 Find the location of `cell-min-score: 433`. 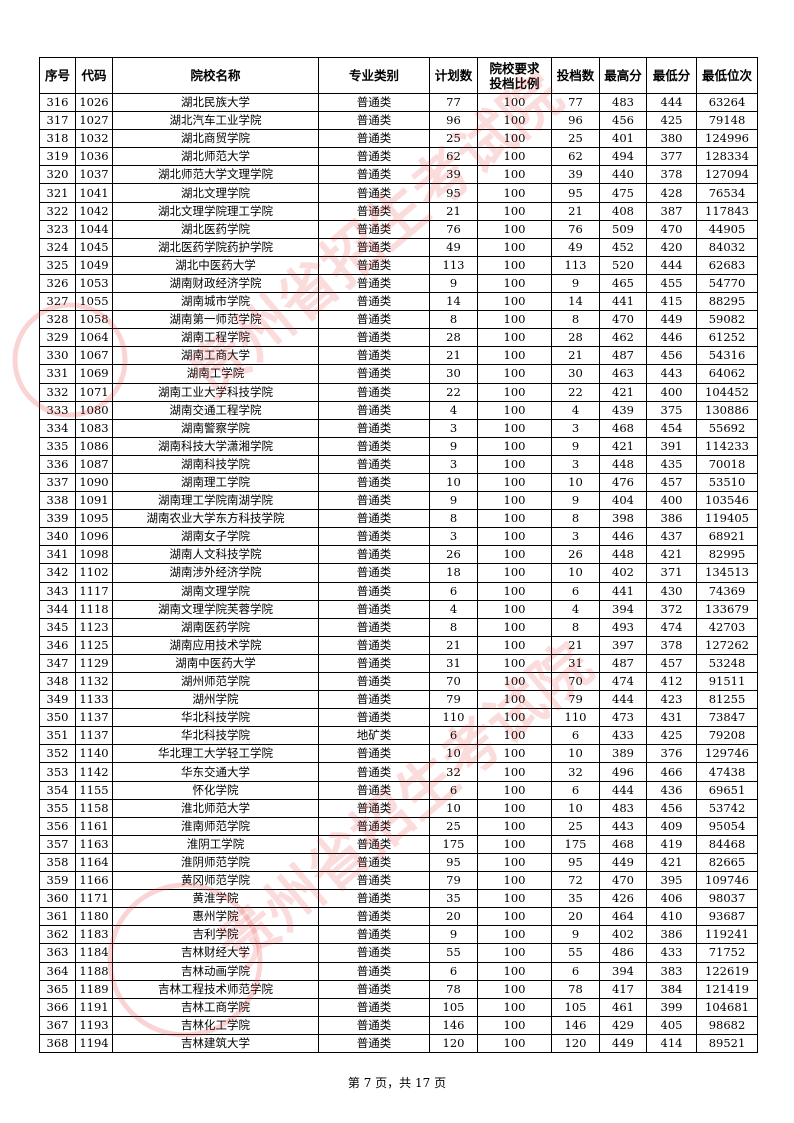

cell-min-score: 433 is located at coordinates (671, 953).